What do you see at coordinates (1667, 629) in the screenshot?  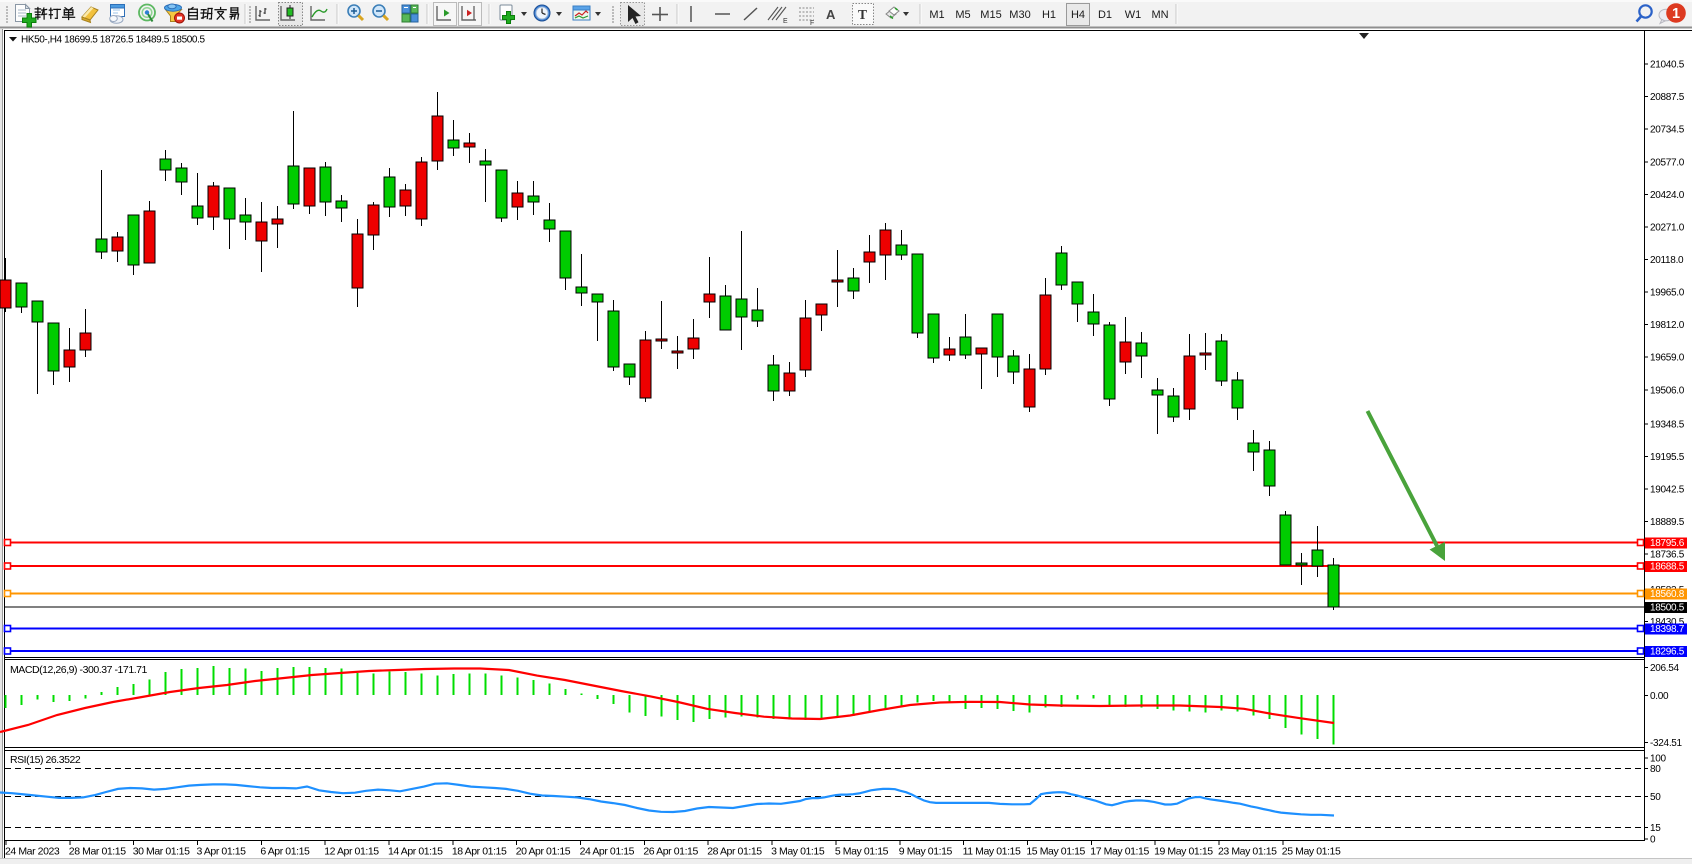 I see `svg-text: 18398.7` at bounding box center [1667, 629].